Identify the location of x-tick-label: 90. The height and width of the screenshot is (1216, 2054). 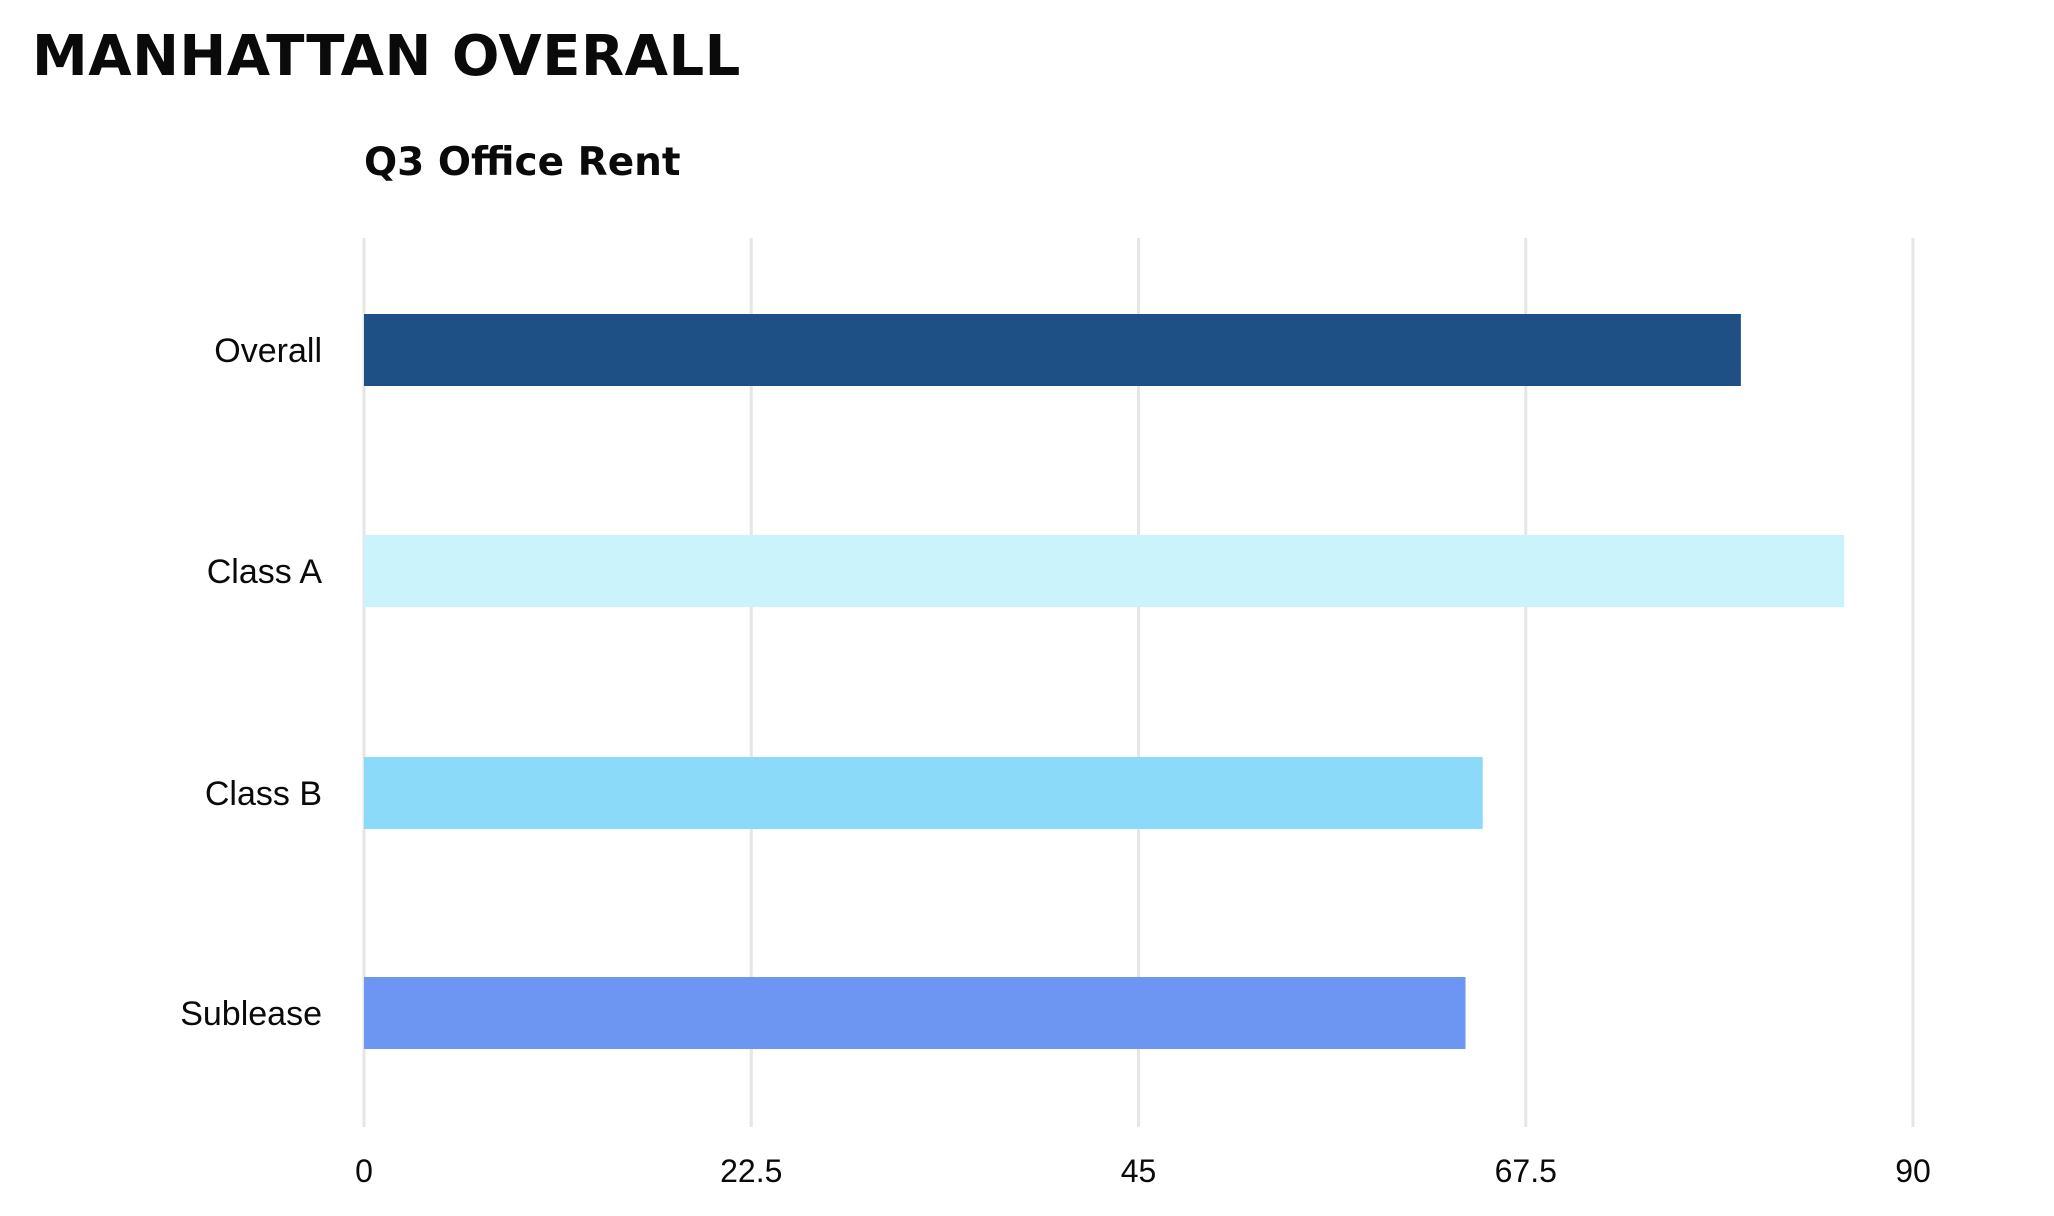
(1913, 1171).